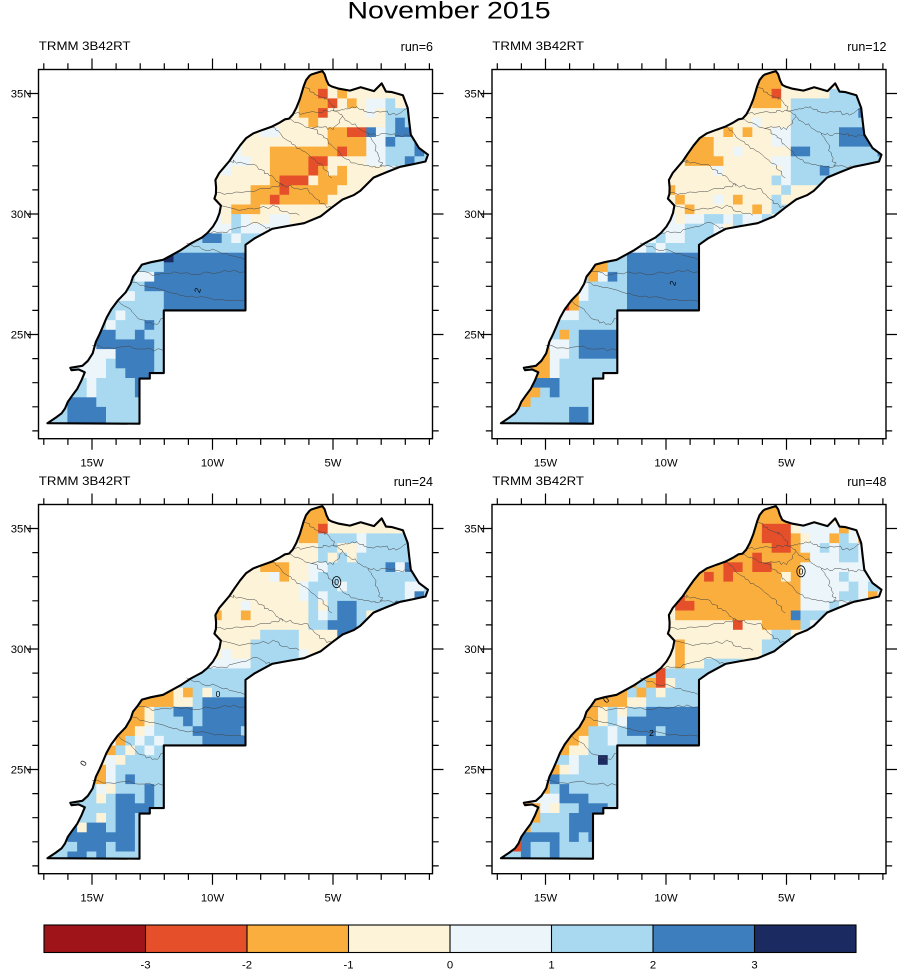 The width and height of the screenshot is (899, 977). Describe the element at coordinates (348, 966) in the screenshot. I see `svg-text: -1` at that location.